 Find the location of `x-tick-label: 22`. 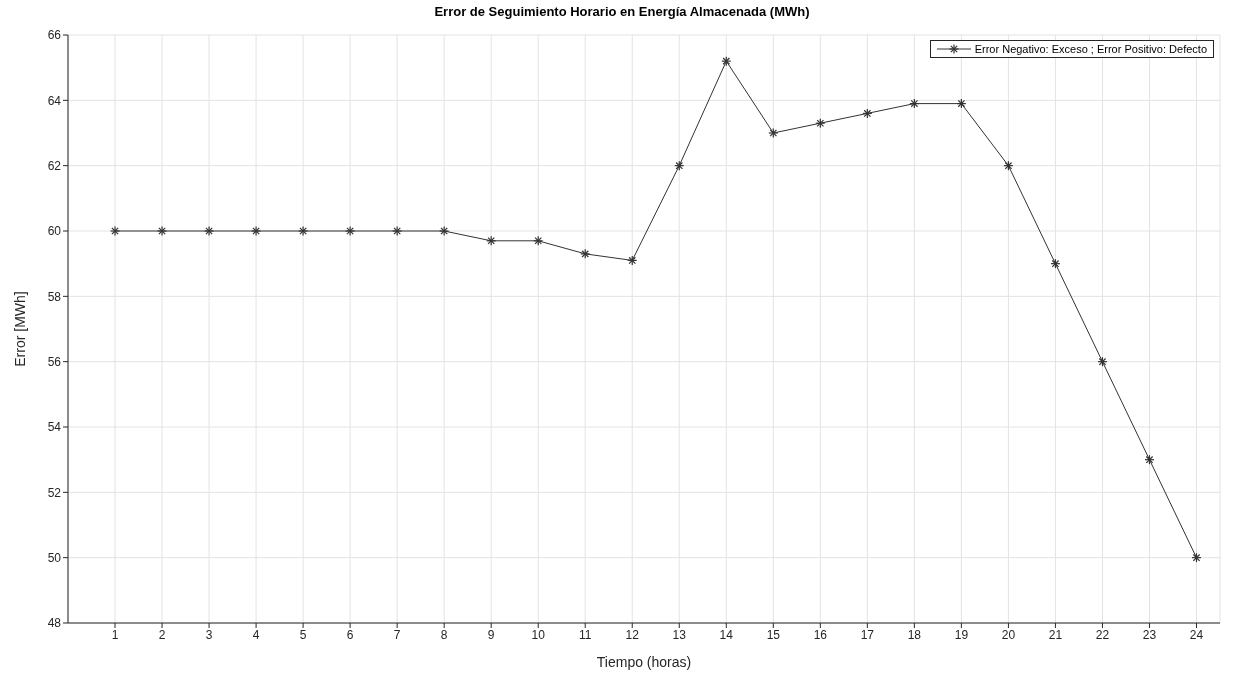

x-tick-label: 22 is located at coordinates (1102, 634).